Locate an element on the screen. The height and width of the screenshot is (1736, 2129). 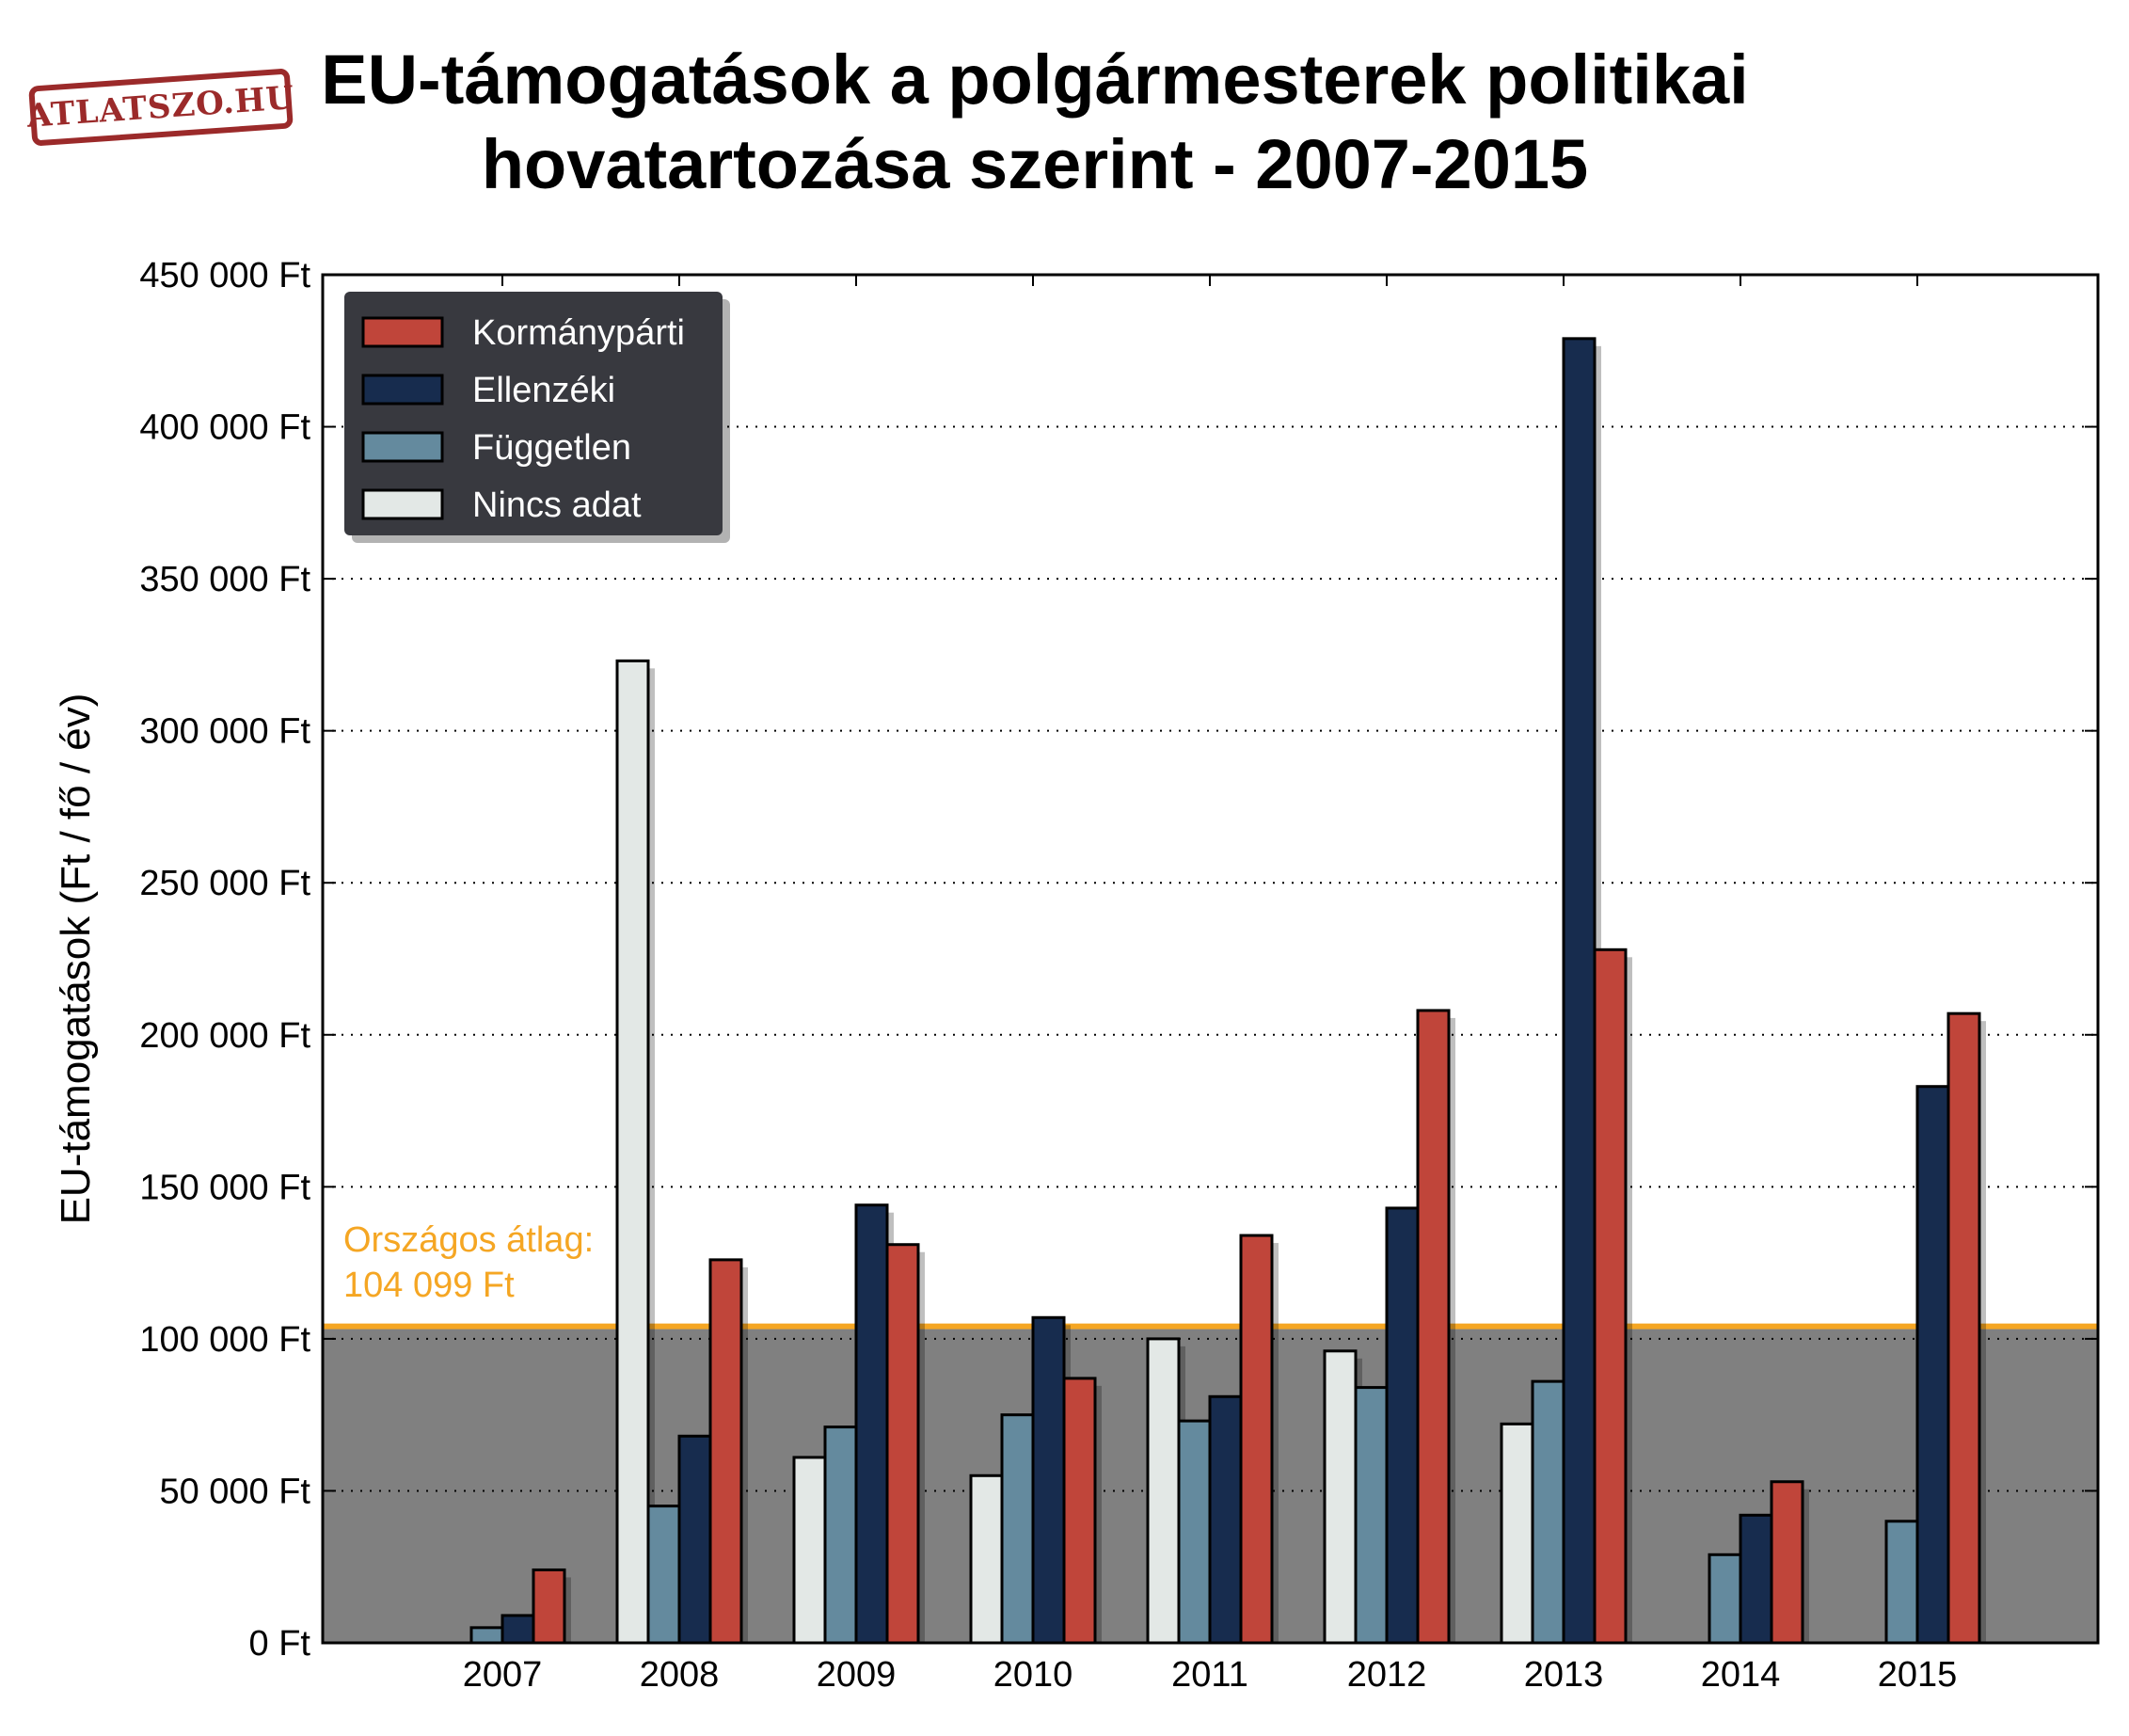
y-tick-label: 450 000 Ft is located at coordinates (224, 275).